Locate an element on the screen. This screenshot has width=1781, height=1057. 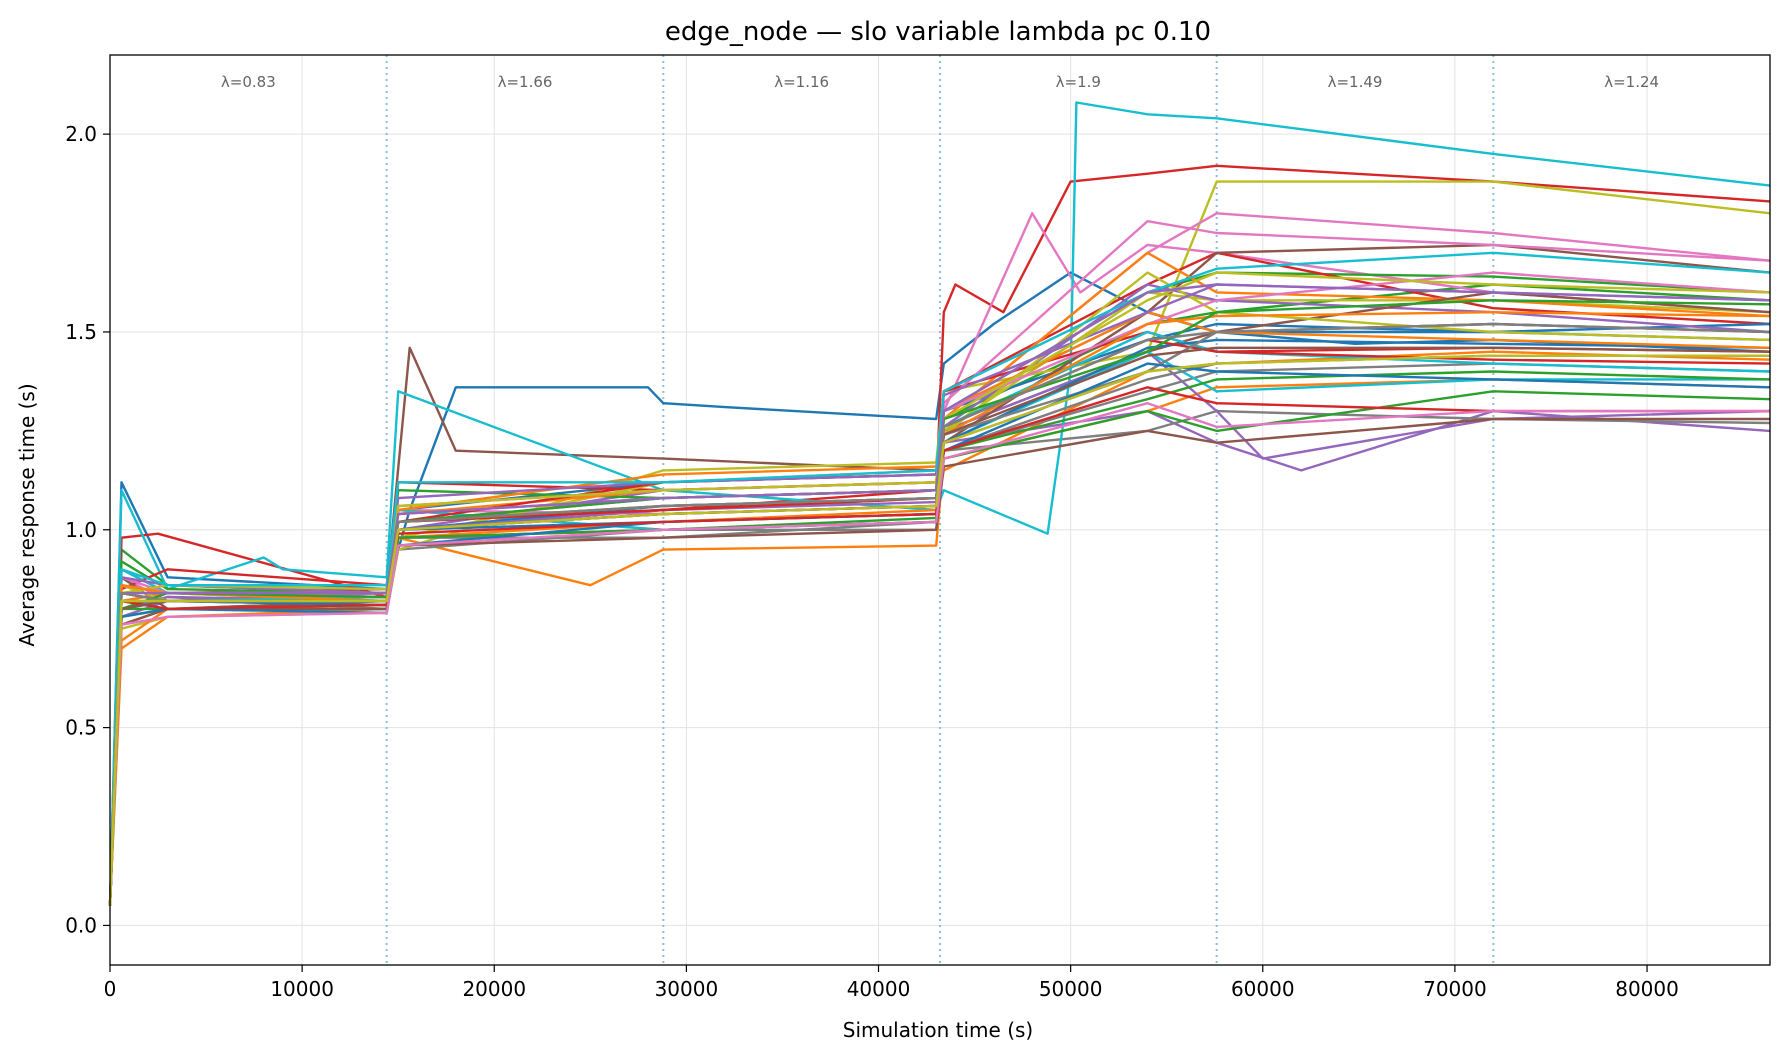
y-tick-label: 2.0 is located at coordinates (81, 134).